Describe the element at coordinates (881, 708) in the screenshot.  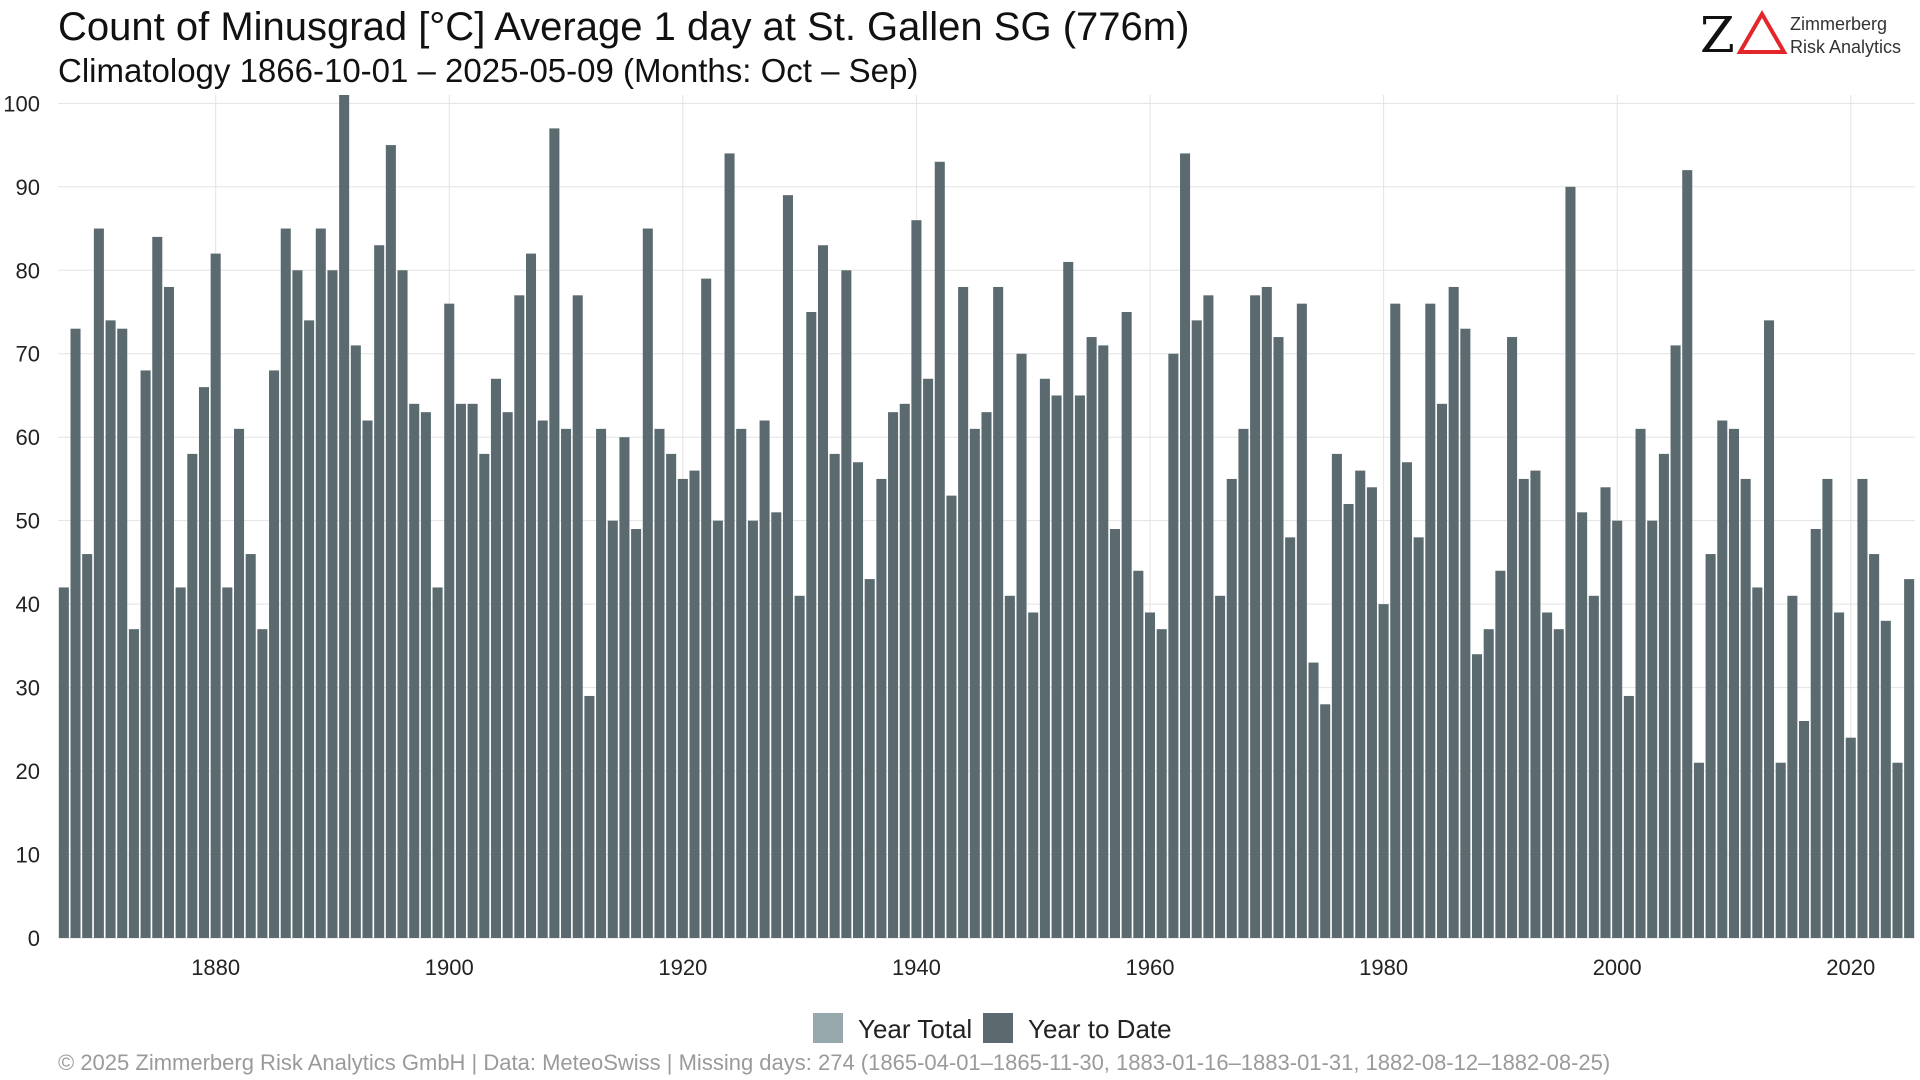
I see `bar-1937` at that location.